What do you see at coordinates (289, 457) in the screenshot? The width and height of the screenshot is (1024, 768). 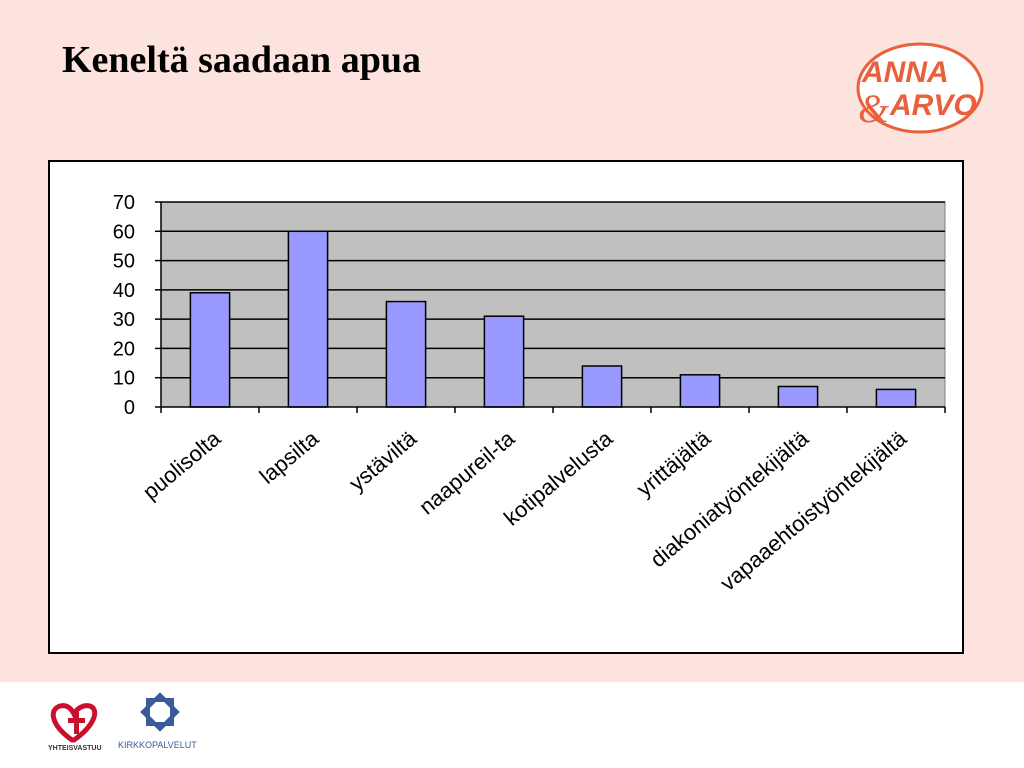 I see `x-category-label: lapsilta` at bounding box center [289, 457].